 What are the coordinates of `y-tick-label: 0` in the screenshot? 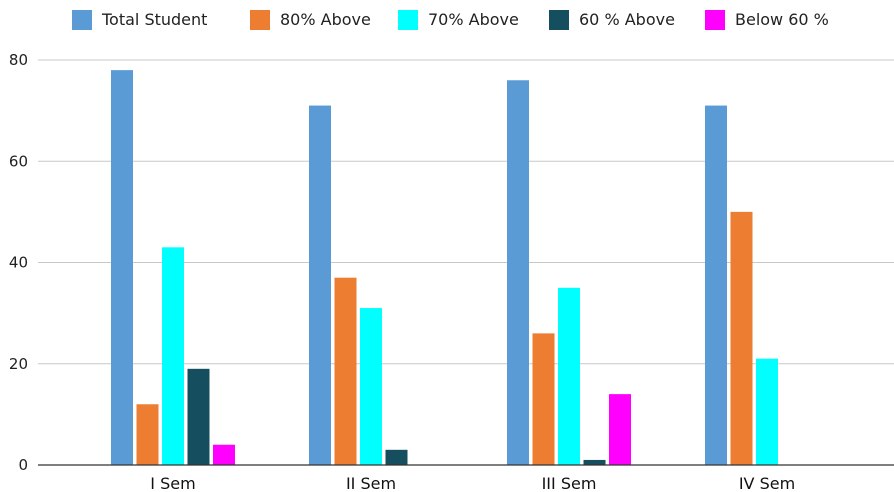 It's located at (23, 465).